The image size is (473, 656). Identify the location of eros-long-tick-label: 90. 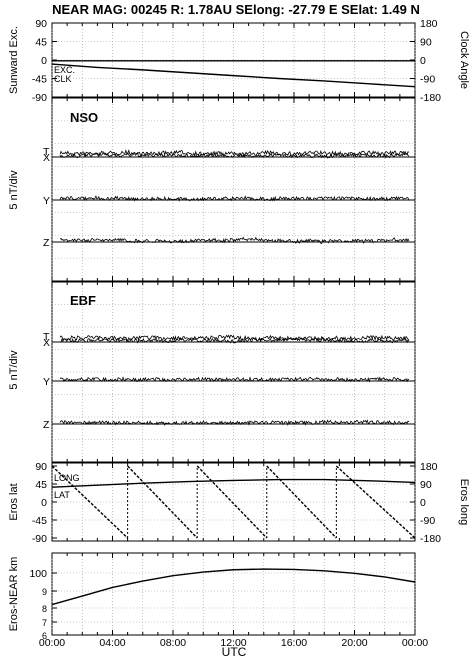
(426, 485).